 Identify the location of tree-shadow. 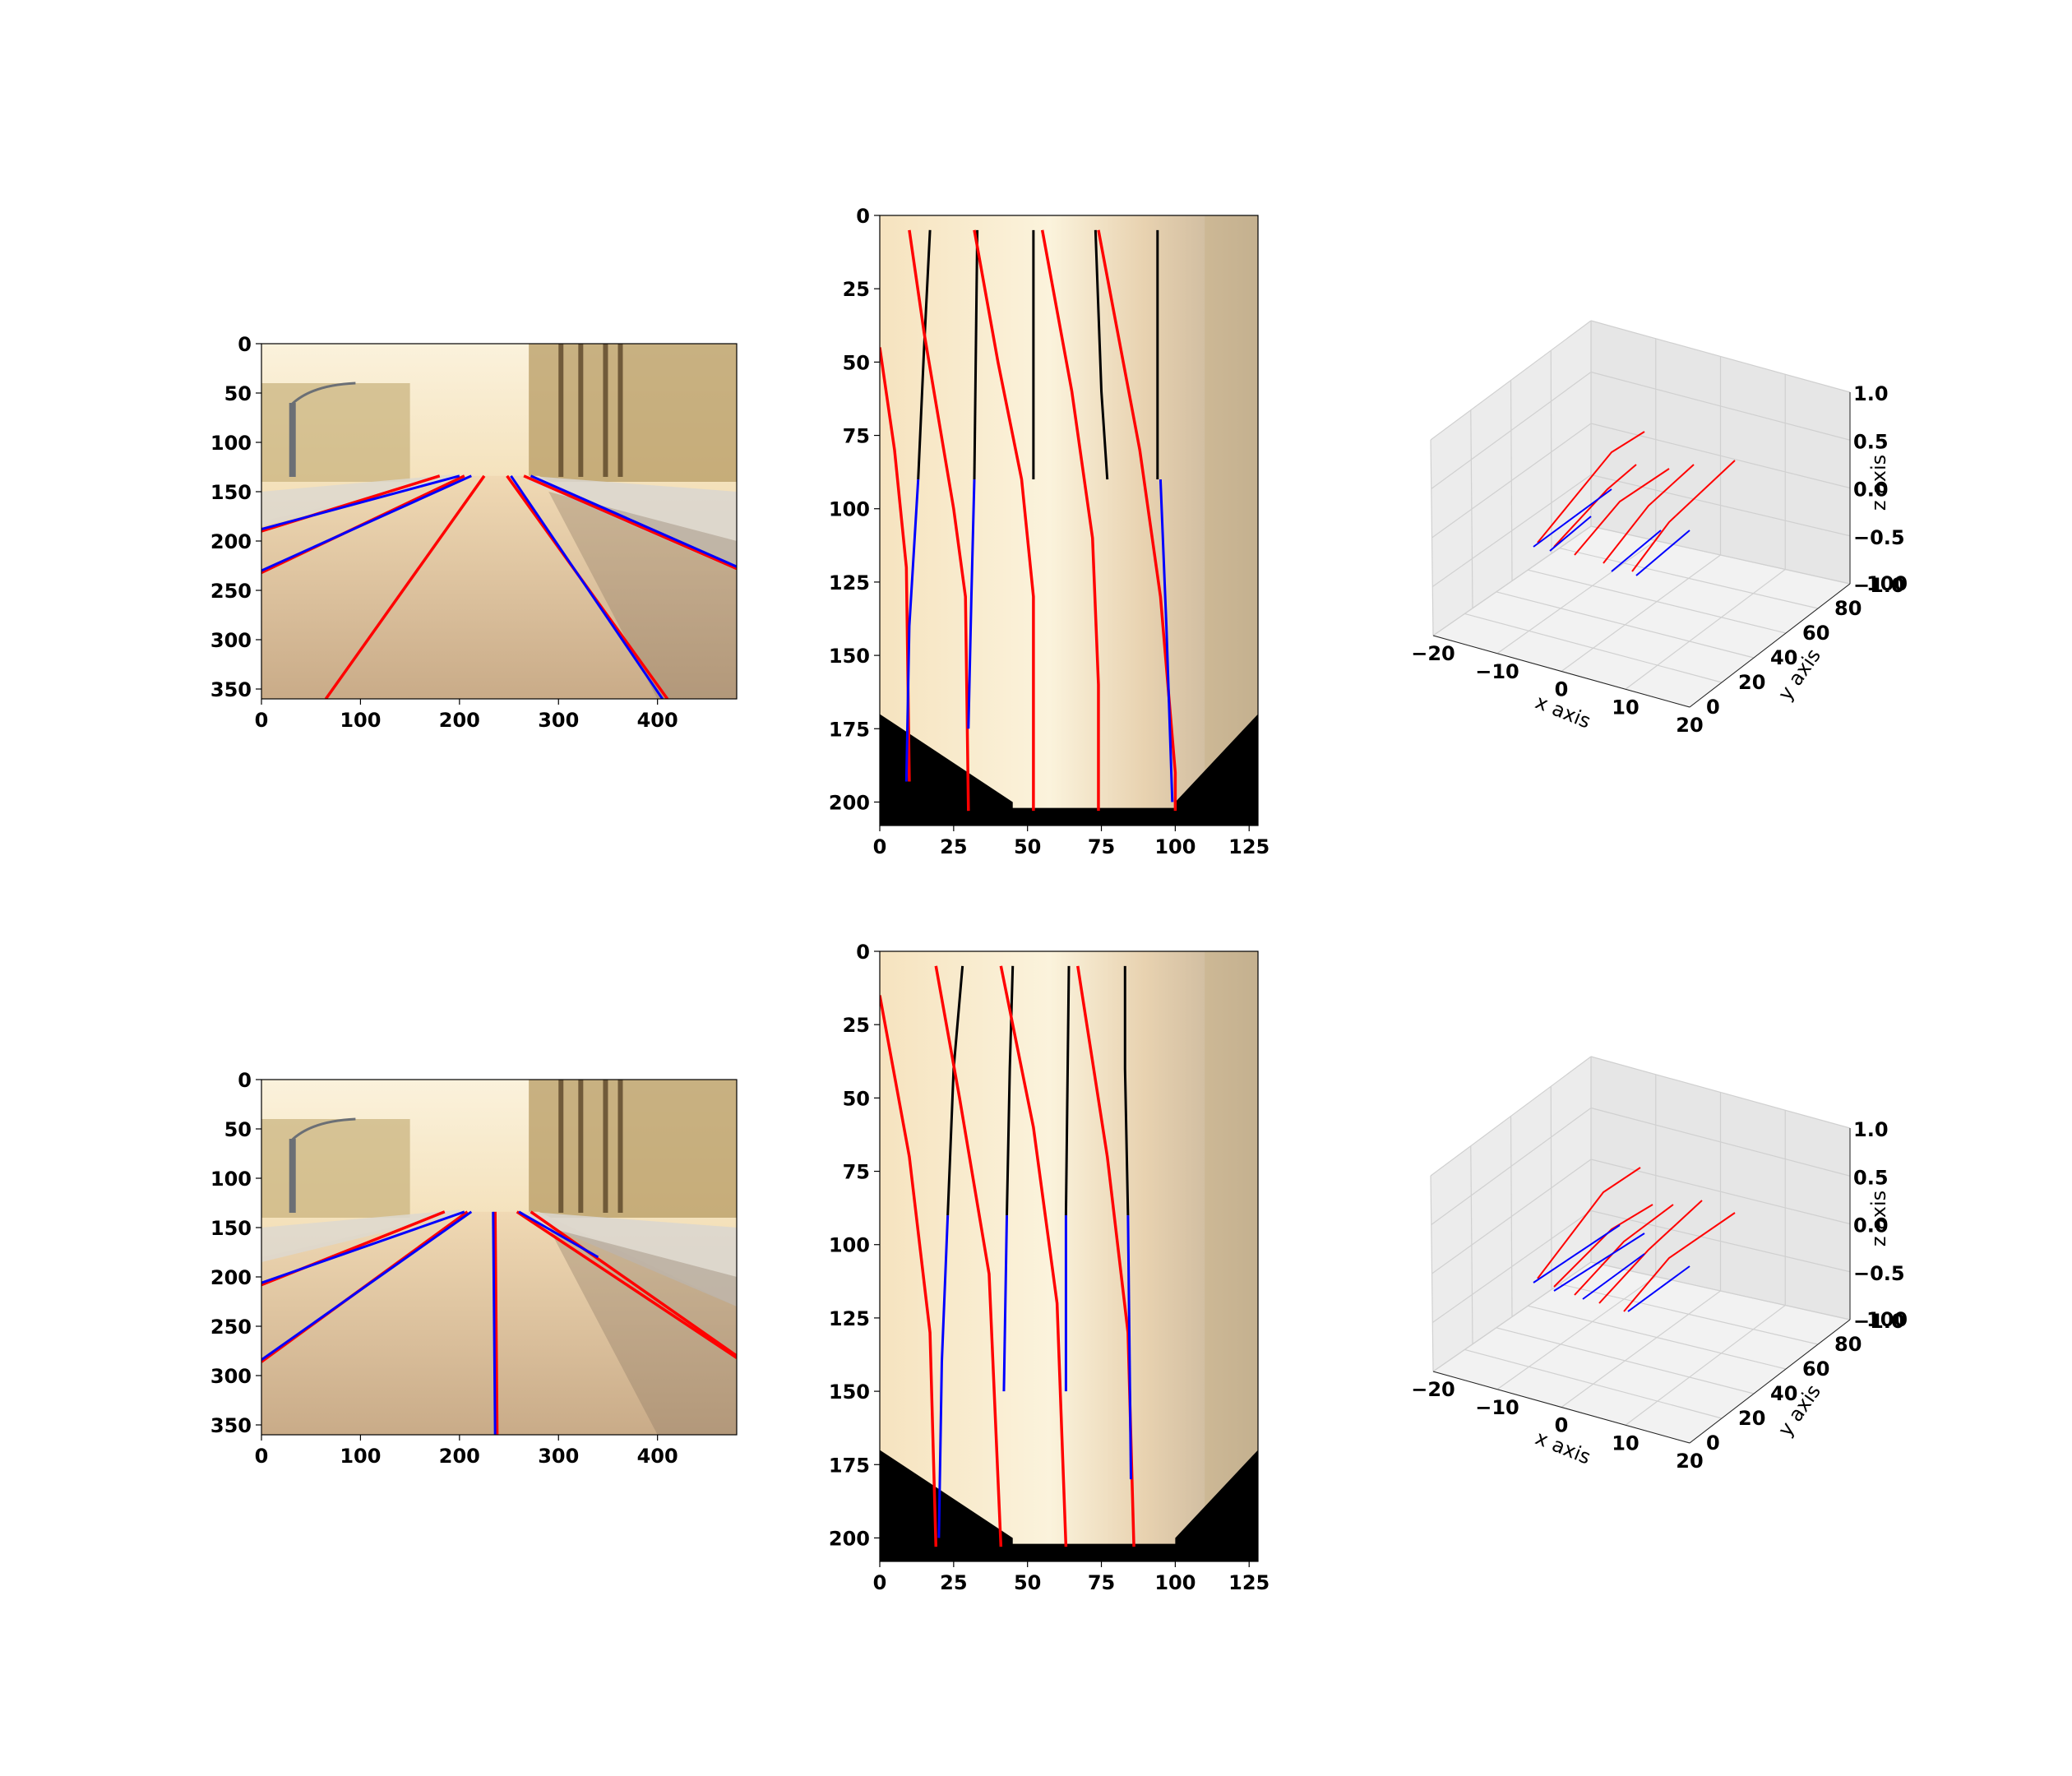
(642, 595).